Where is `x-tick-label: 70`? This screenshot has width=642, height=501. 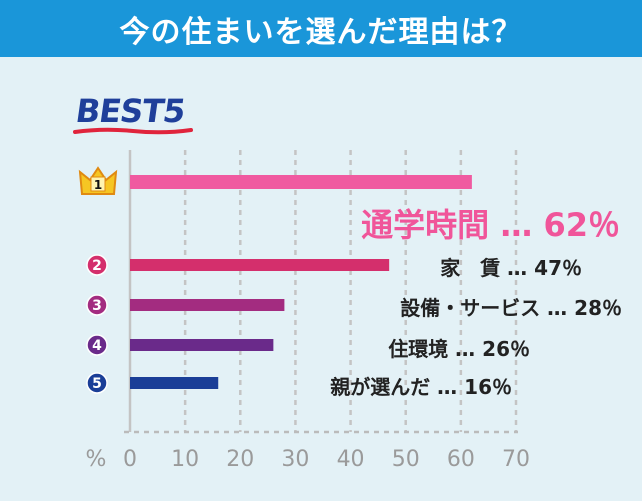 x-tick-label: 70 is located at coordinates (516, 459).